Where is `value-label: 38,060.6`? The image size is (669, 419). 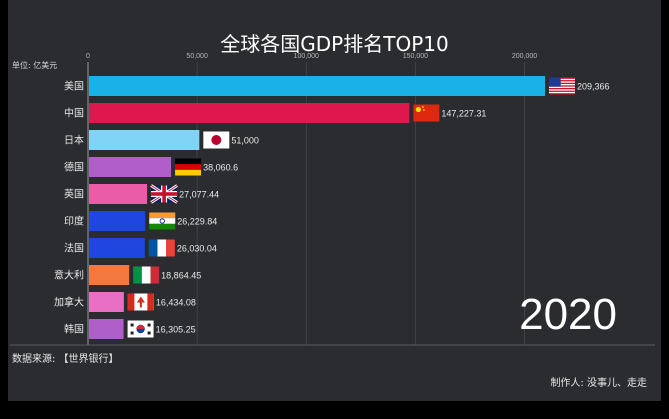 value-label: 38,060.6 is located at coordinates (220, 168).